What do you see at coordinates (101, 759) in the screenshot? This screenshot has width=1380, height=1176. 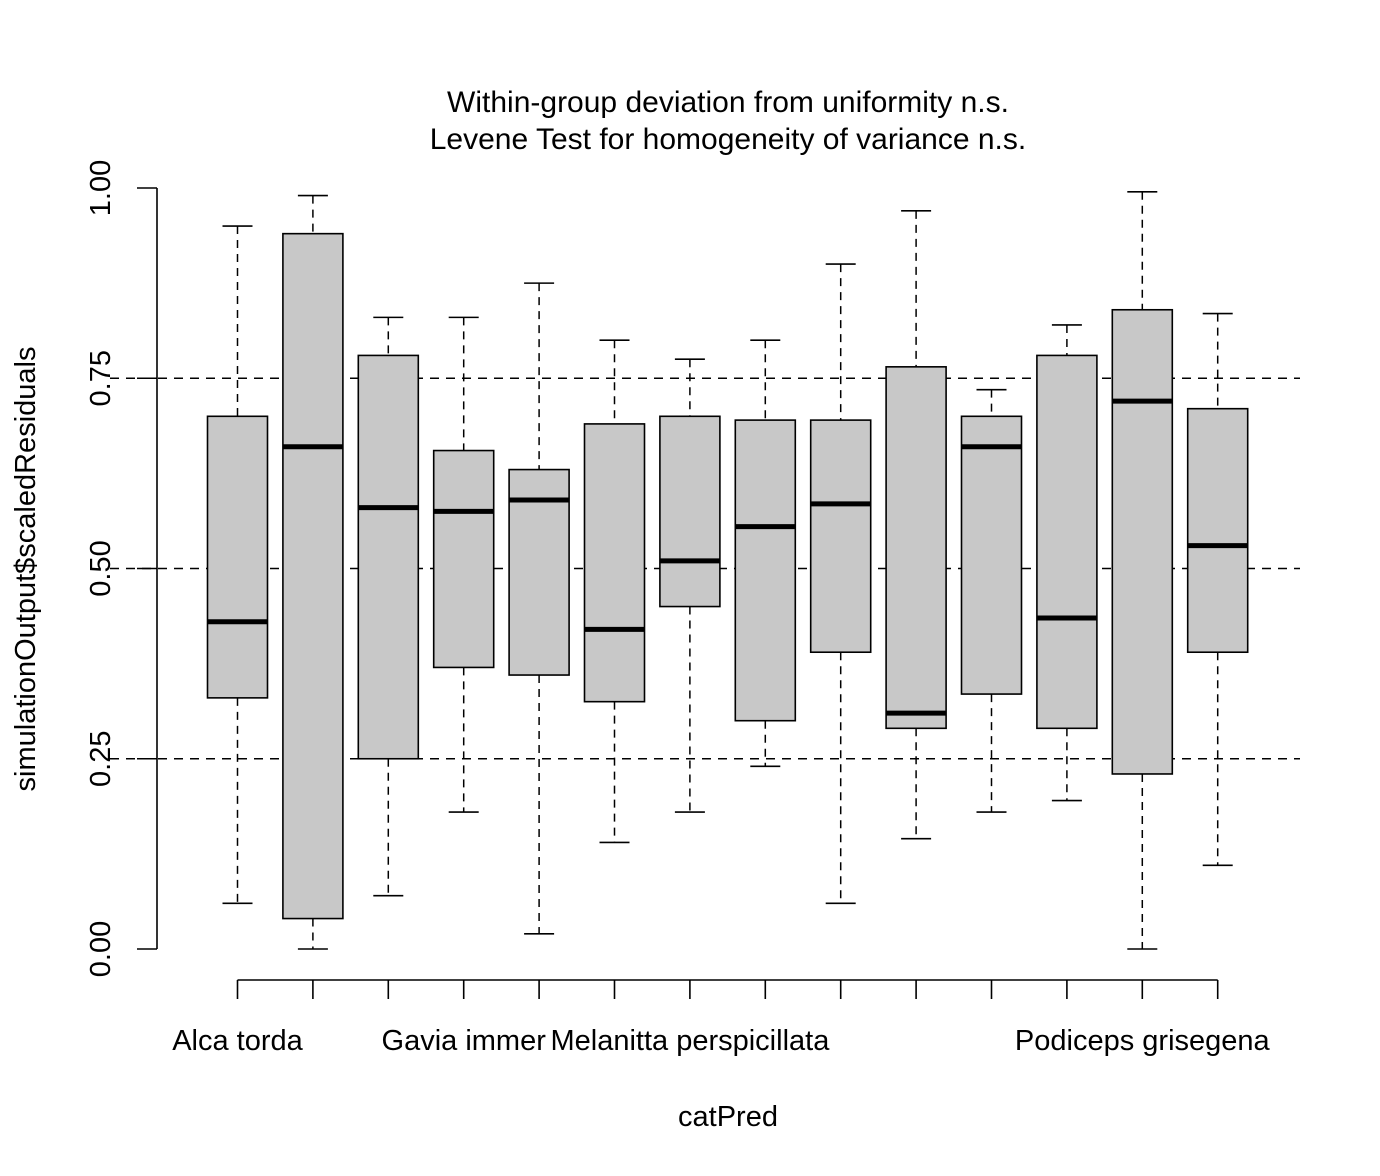 I see `y-tick-label: 0.25` at bounding box center [101, 759].